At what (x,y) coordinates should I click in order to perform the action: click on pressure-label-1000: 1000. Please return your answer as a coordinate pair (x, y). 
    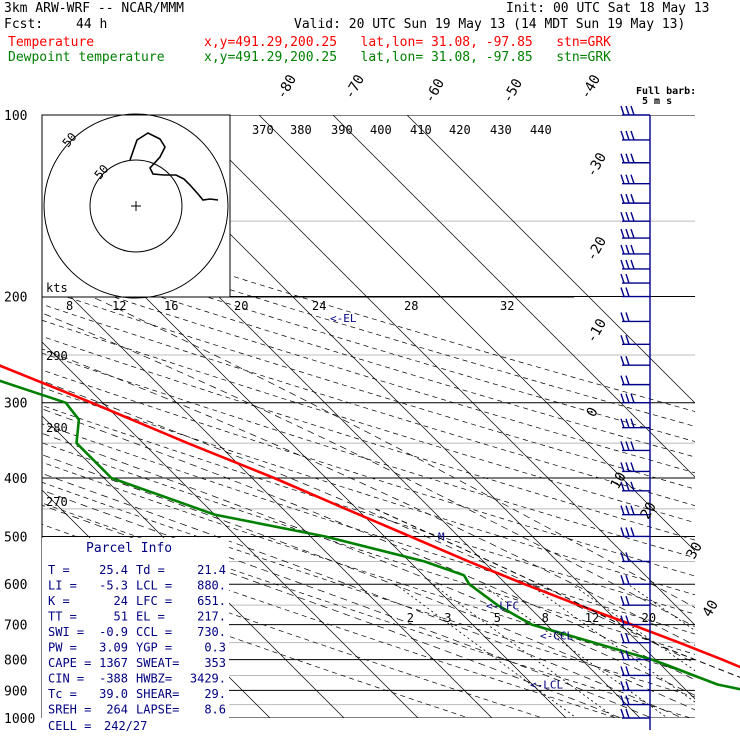
    Looking at the image, I should click on (19, 719).